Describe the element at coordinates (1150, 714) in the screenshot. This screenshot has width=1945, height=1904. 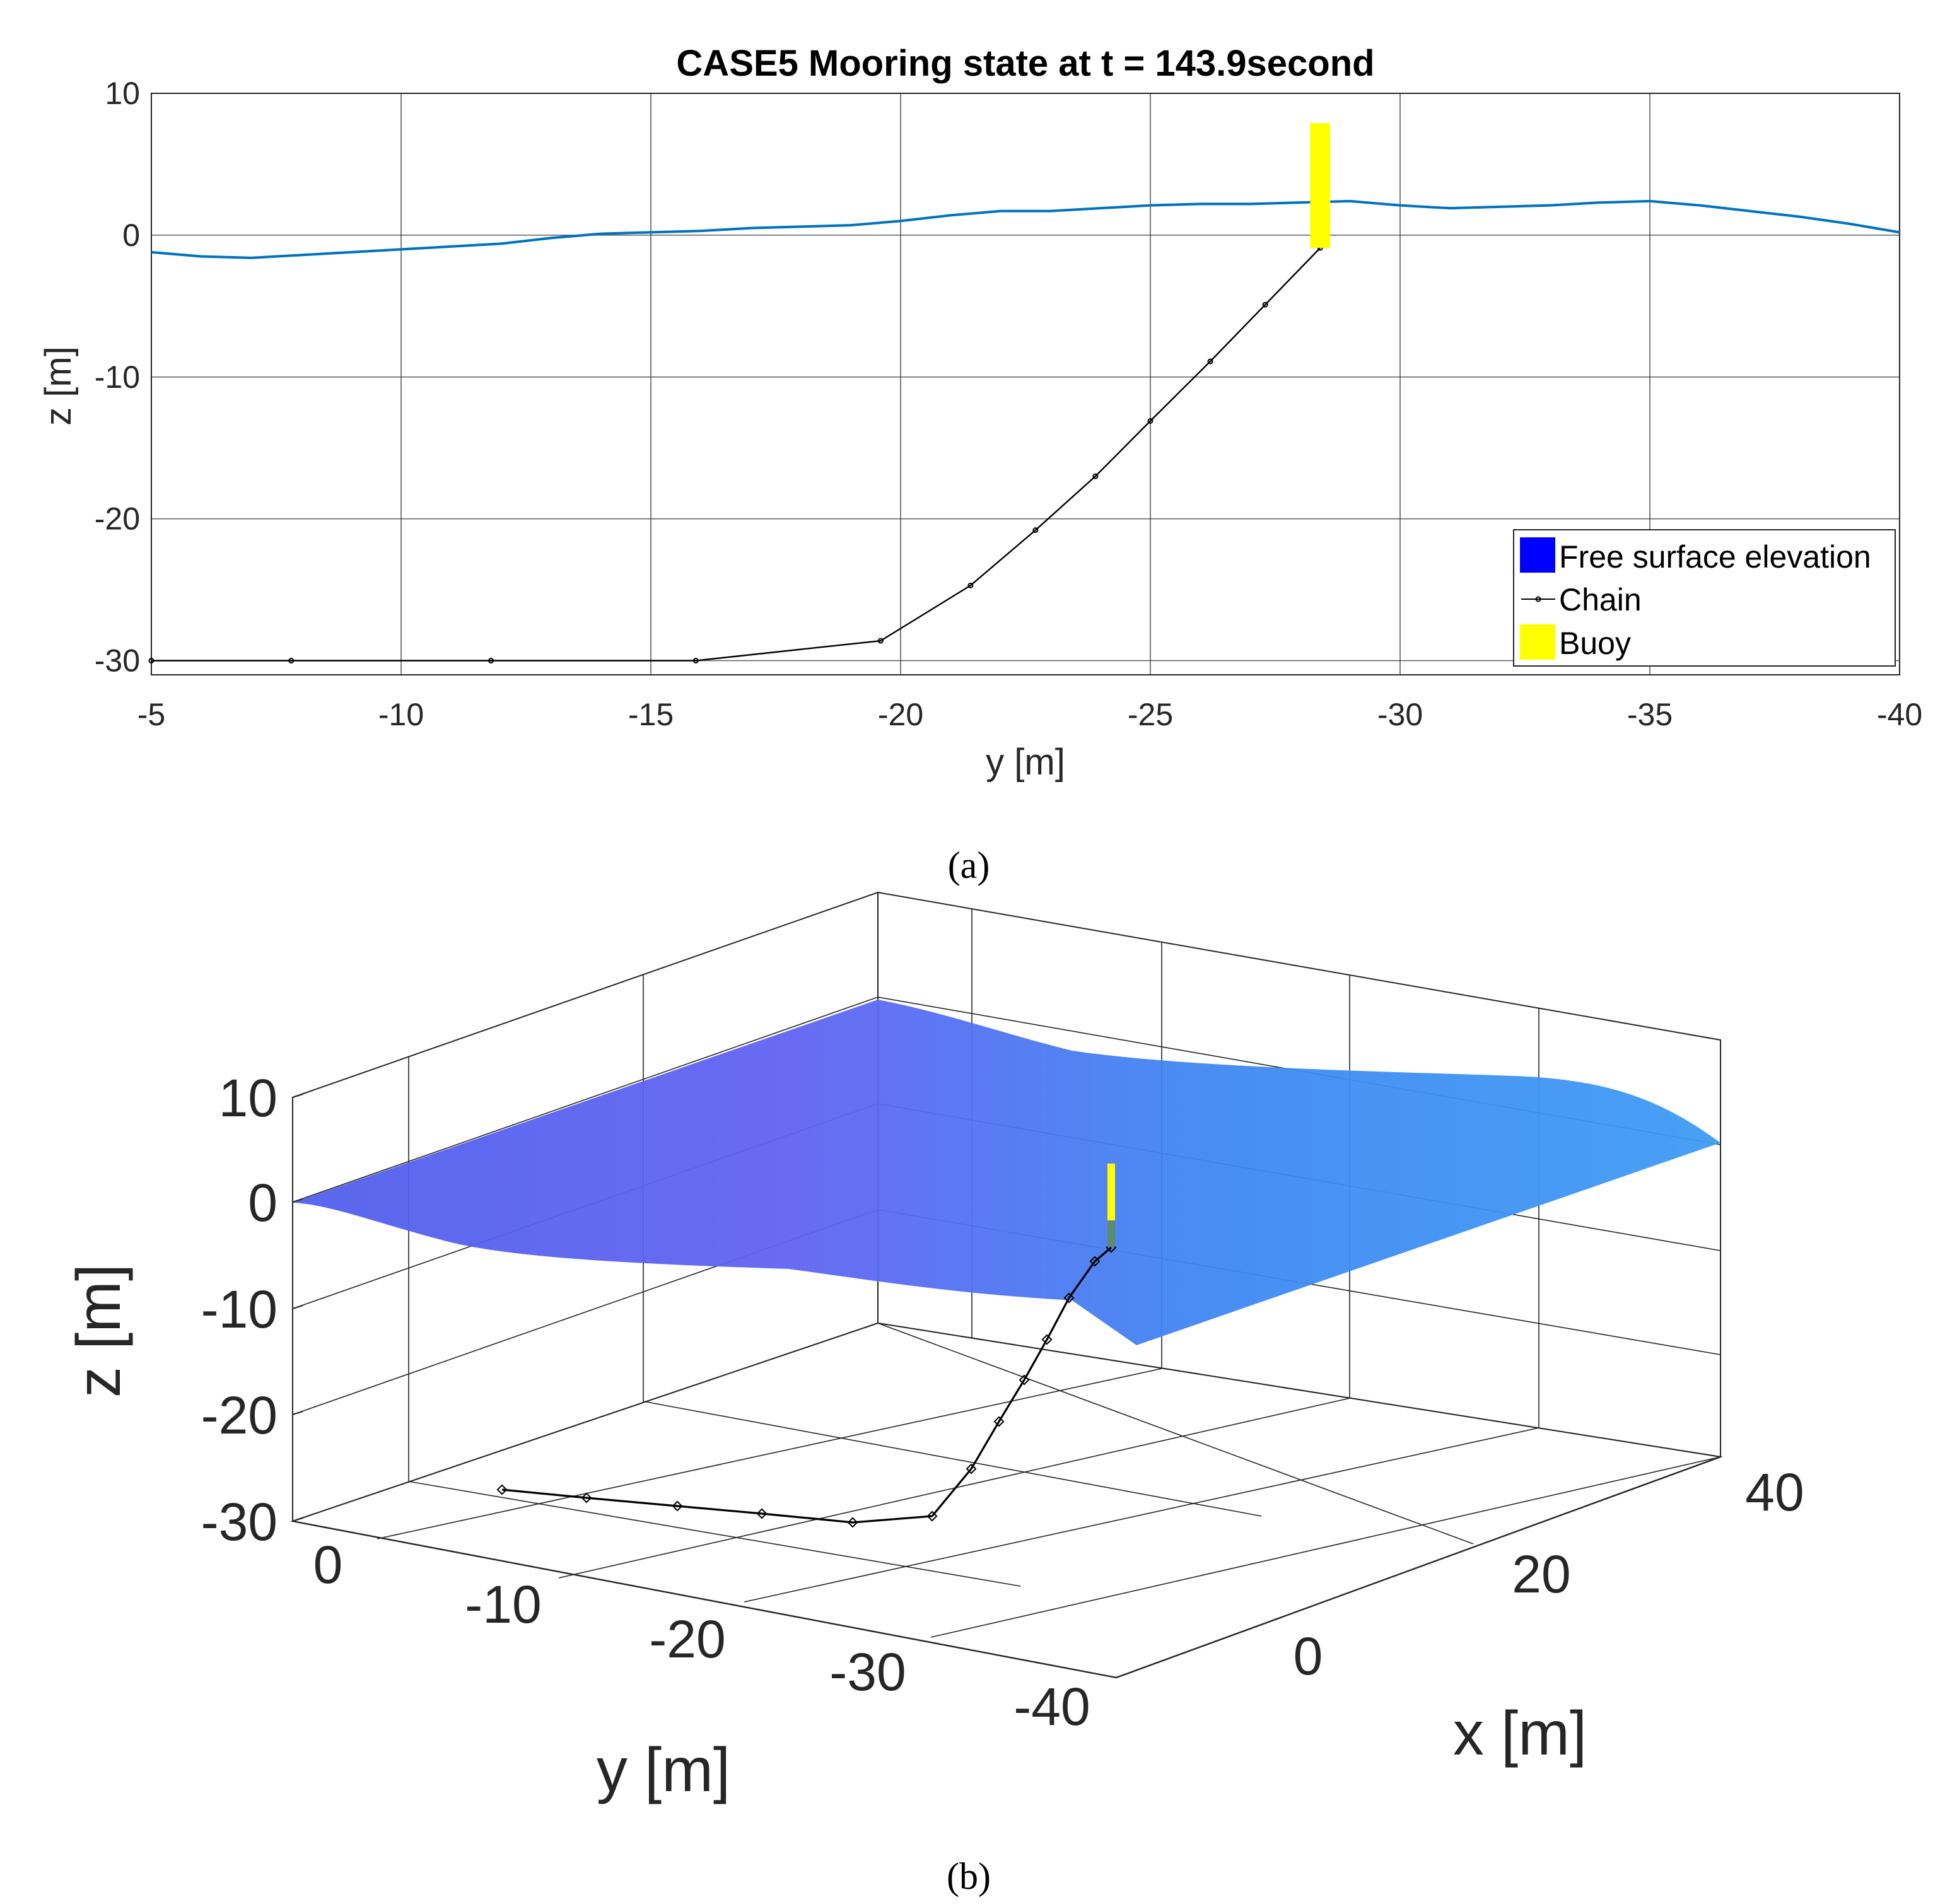
I see `x-tick-label: -25` at that location.